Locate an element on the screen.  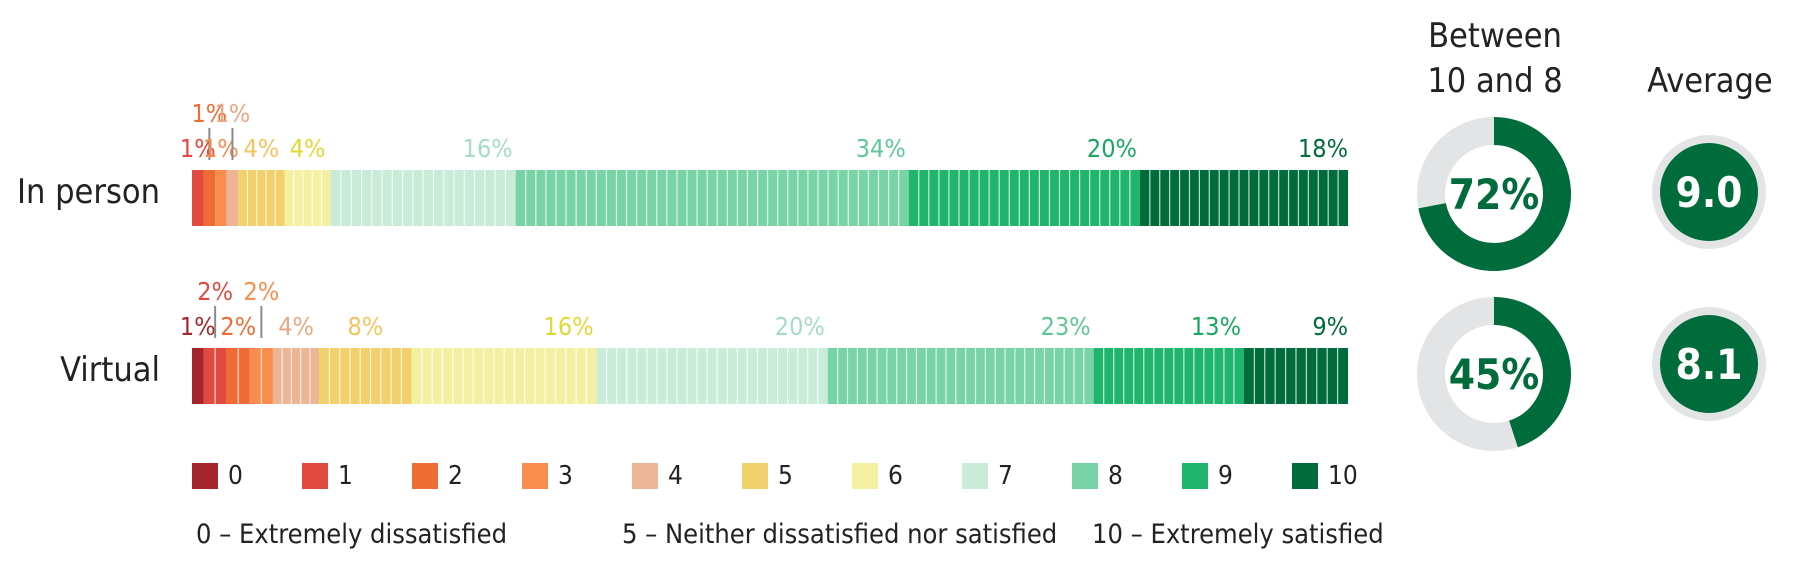
legend-item-7: 7 is located at coordinates (987, 476).